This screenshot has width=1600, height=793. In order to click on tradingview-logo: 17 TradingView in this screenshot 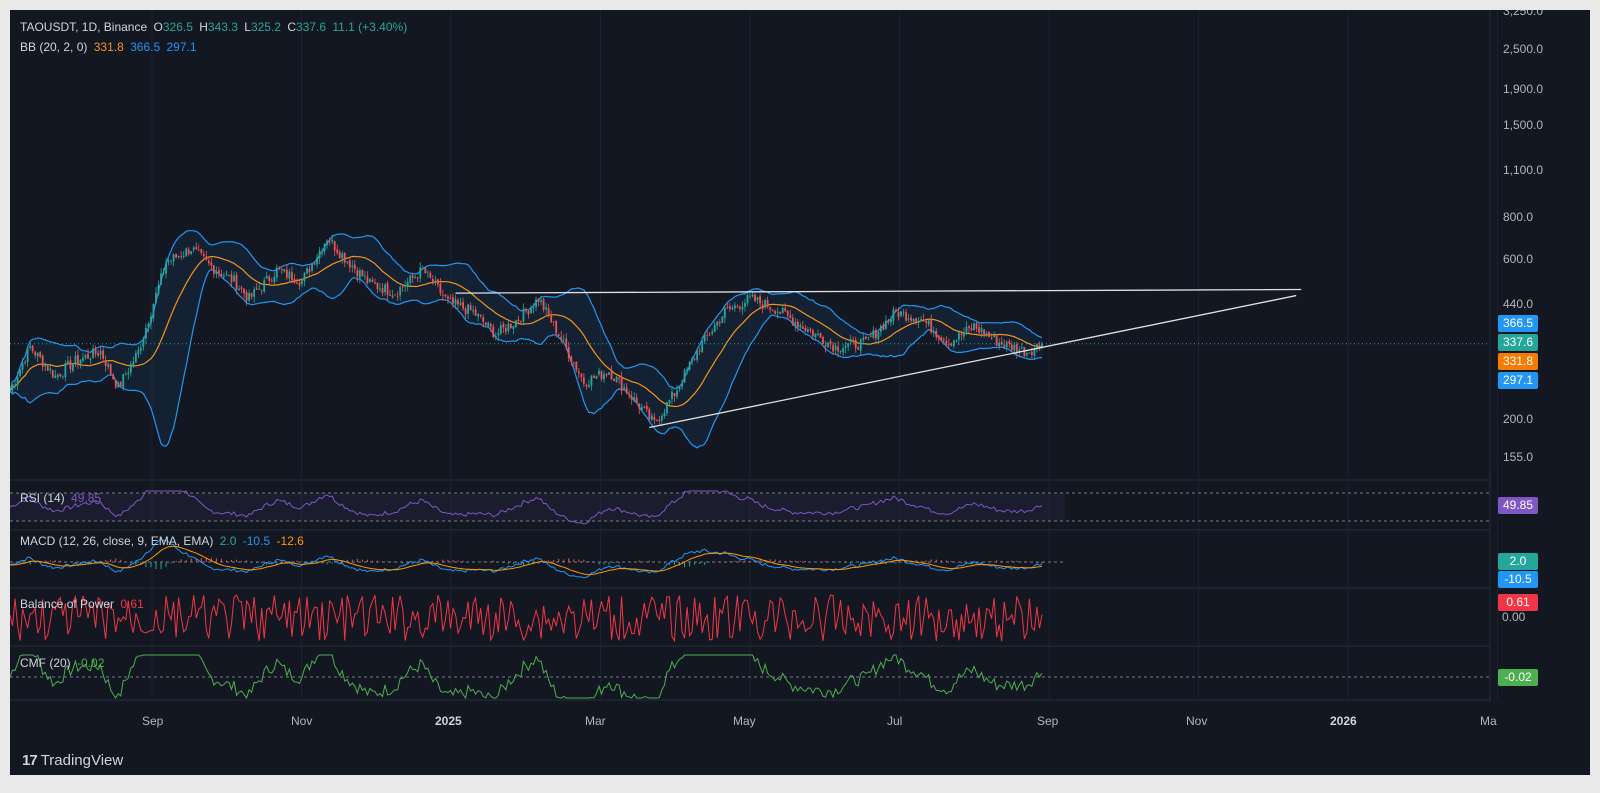, I will do `click(72, 760)`.